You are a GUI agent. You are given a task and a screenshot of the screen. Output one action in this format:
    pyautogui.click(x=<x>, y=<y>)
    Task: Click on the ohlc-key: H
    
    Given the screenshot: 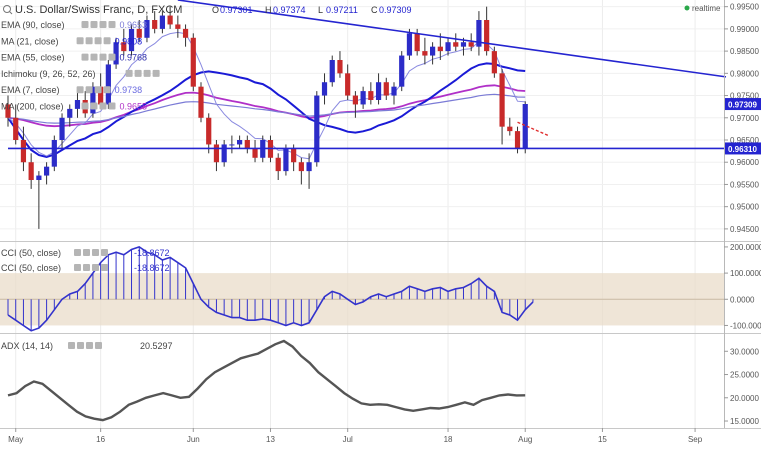 What is the action you would take?
    pyautogui.click(x=268, y=10)
    